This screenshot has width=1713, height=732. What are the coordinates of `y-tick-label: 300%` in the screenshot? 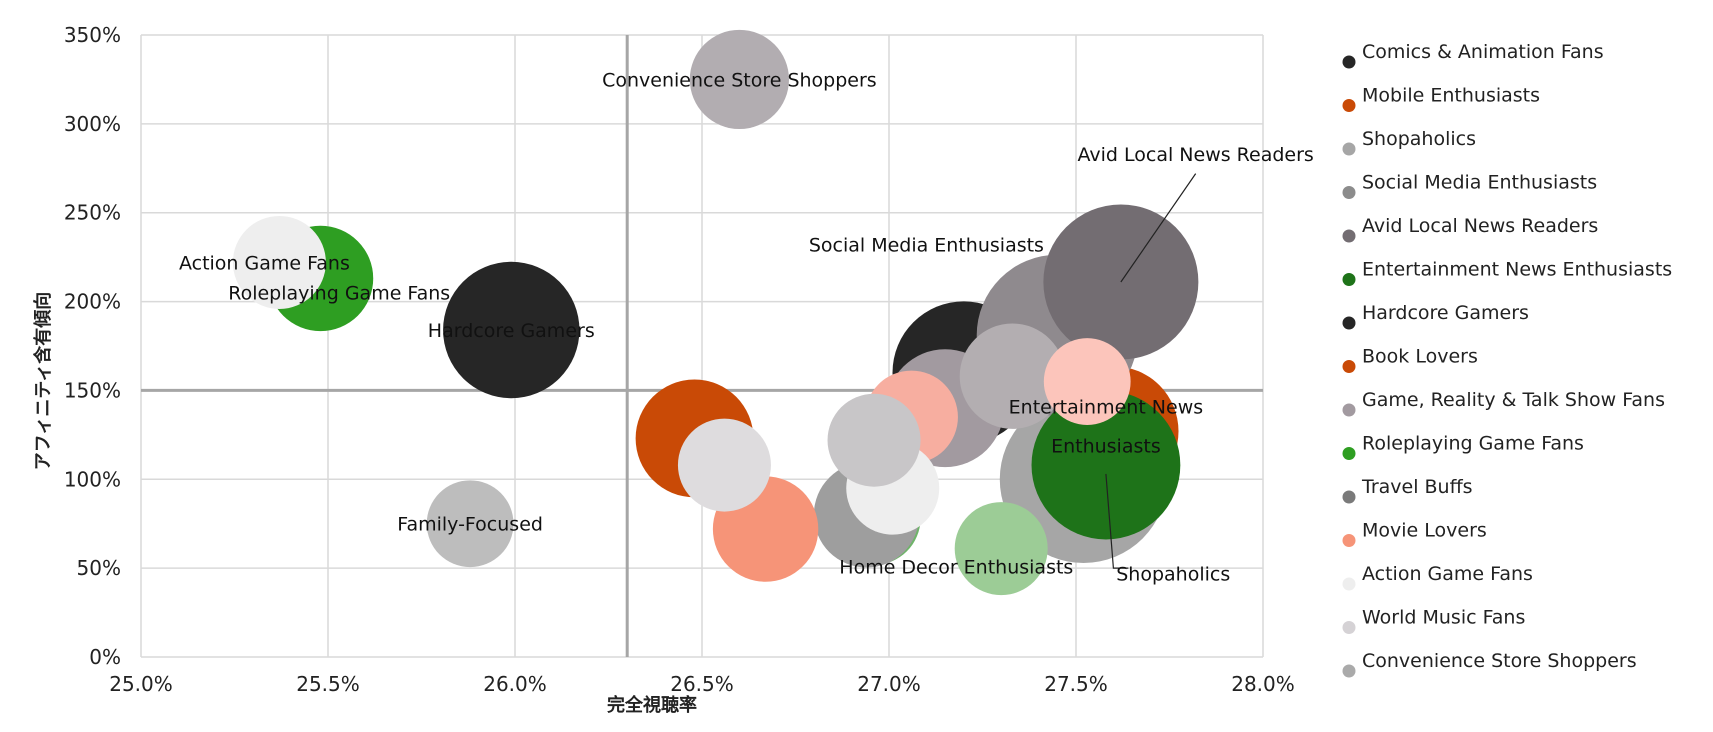 It's located at (92, 124).